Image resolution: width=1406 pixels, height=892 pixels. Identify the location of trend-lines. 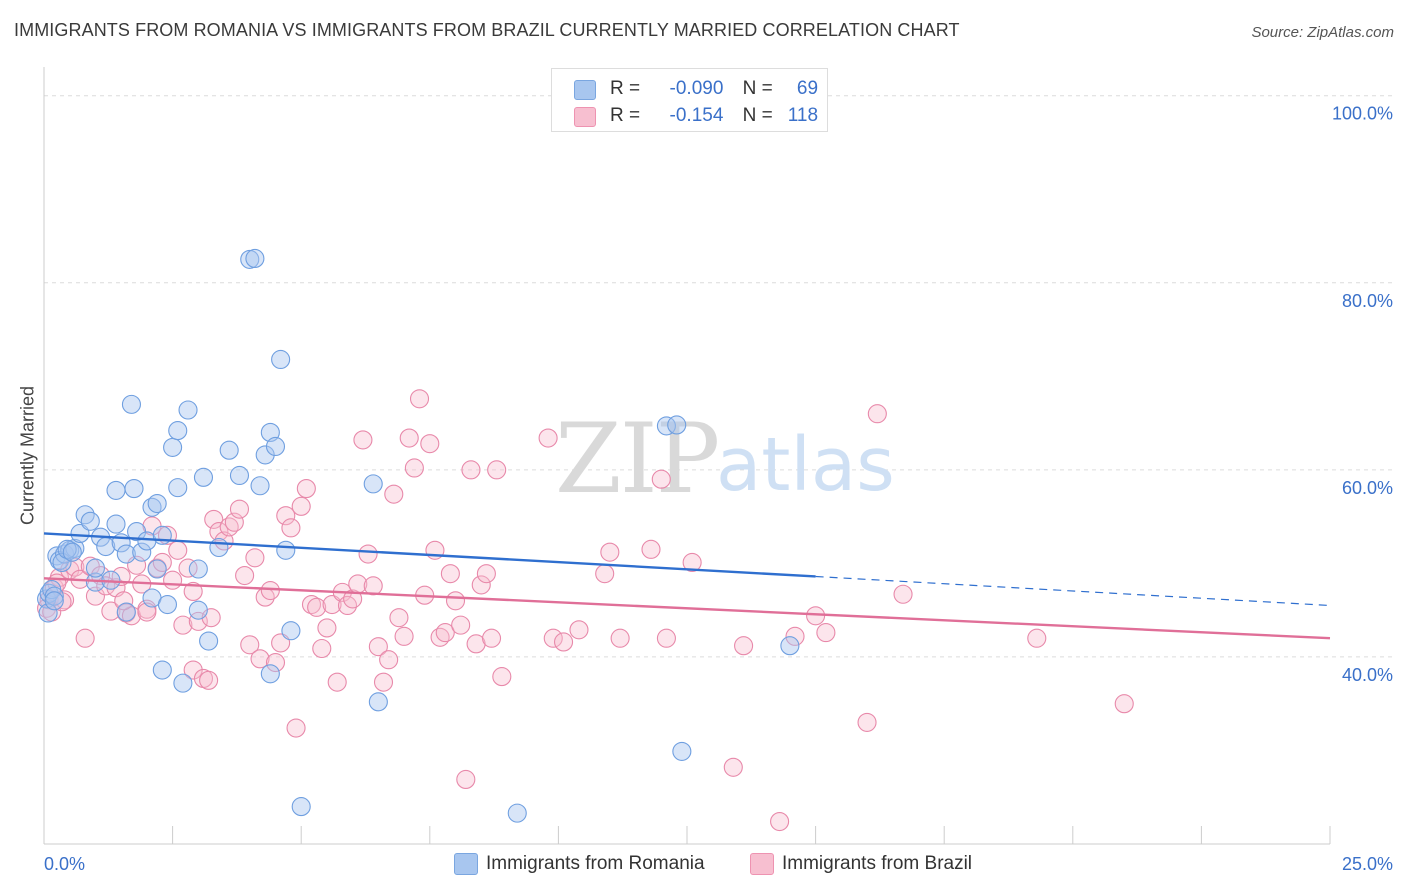
(687, 586).